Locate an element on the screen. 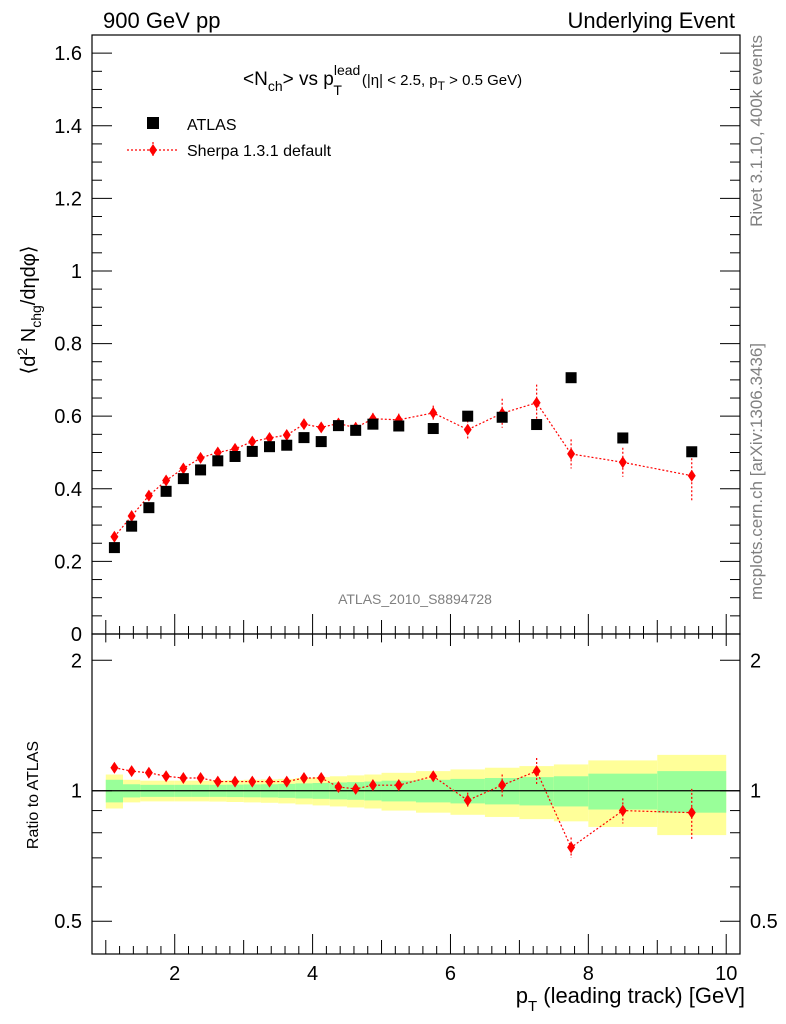  x-tick-label: 2 is located at coordinates (174, 974).